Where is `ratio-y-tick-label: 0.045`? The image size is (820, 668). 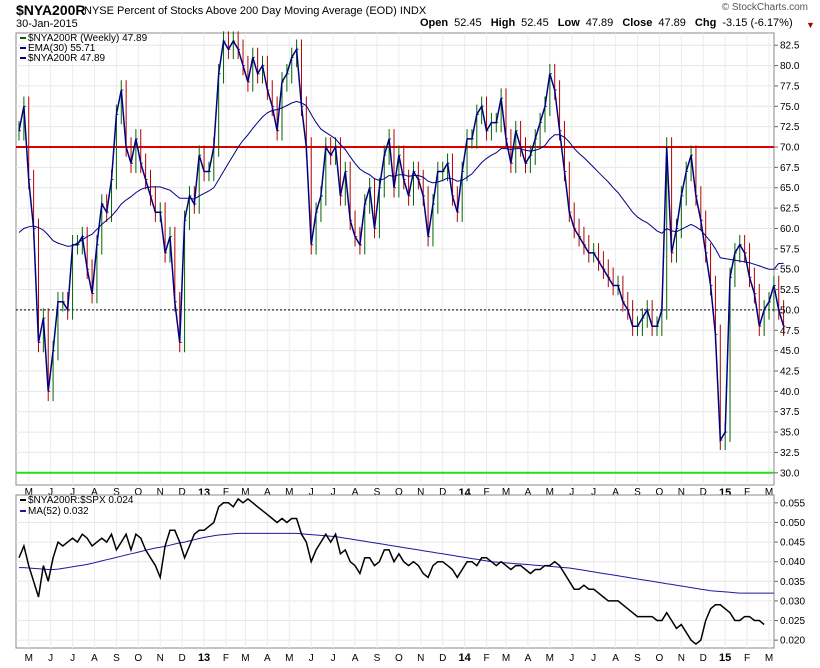
ratio-y-tick-label: 0.045 is located at coordinates (792, 543).